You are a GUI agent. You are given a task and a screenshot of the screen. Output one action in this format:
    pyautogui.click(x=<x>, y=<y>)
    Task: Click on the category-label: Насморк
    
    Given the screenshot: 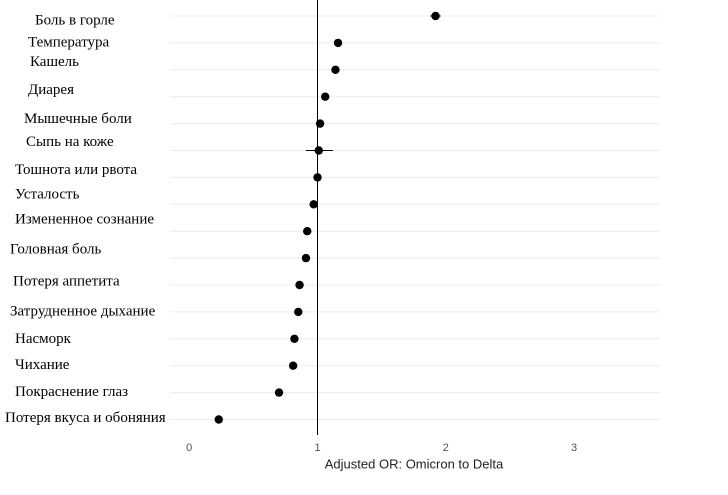 What is the action you would take?
    pyautogui.click(x=43, y=339)
    